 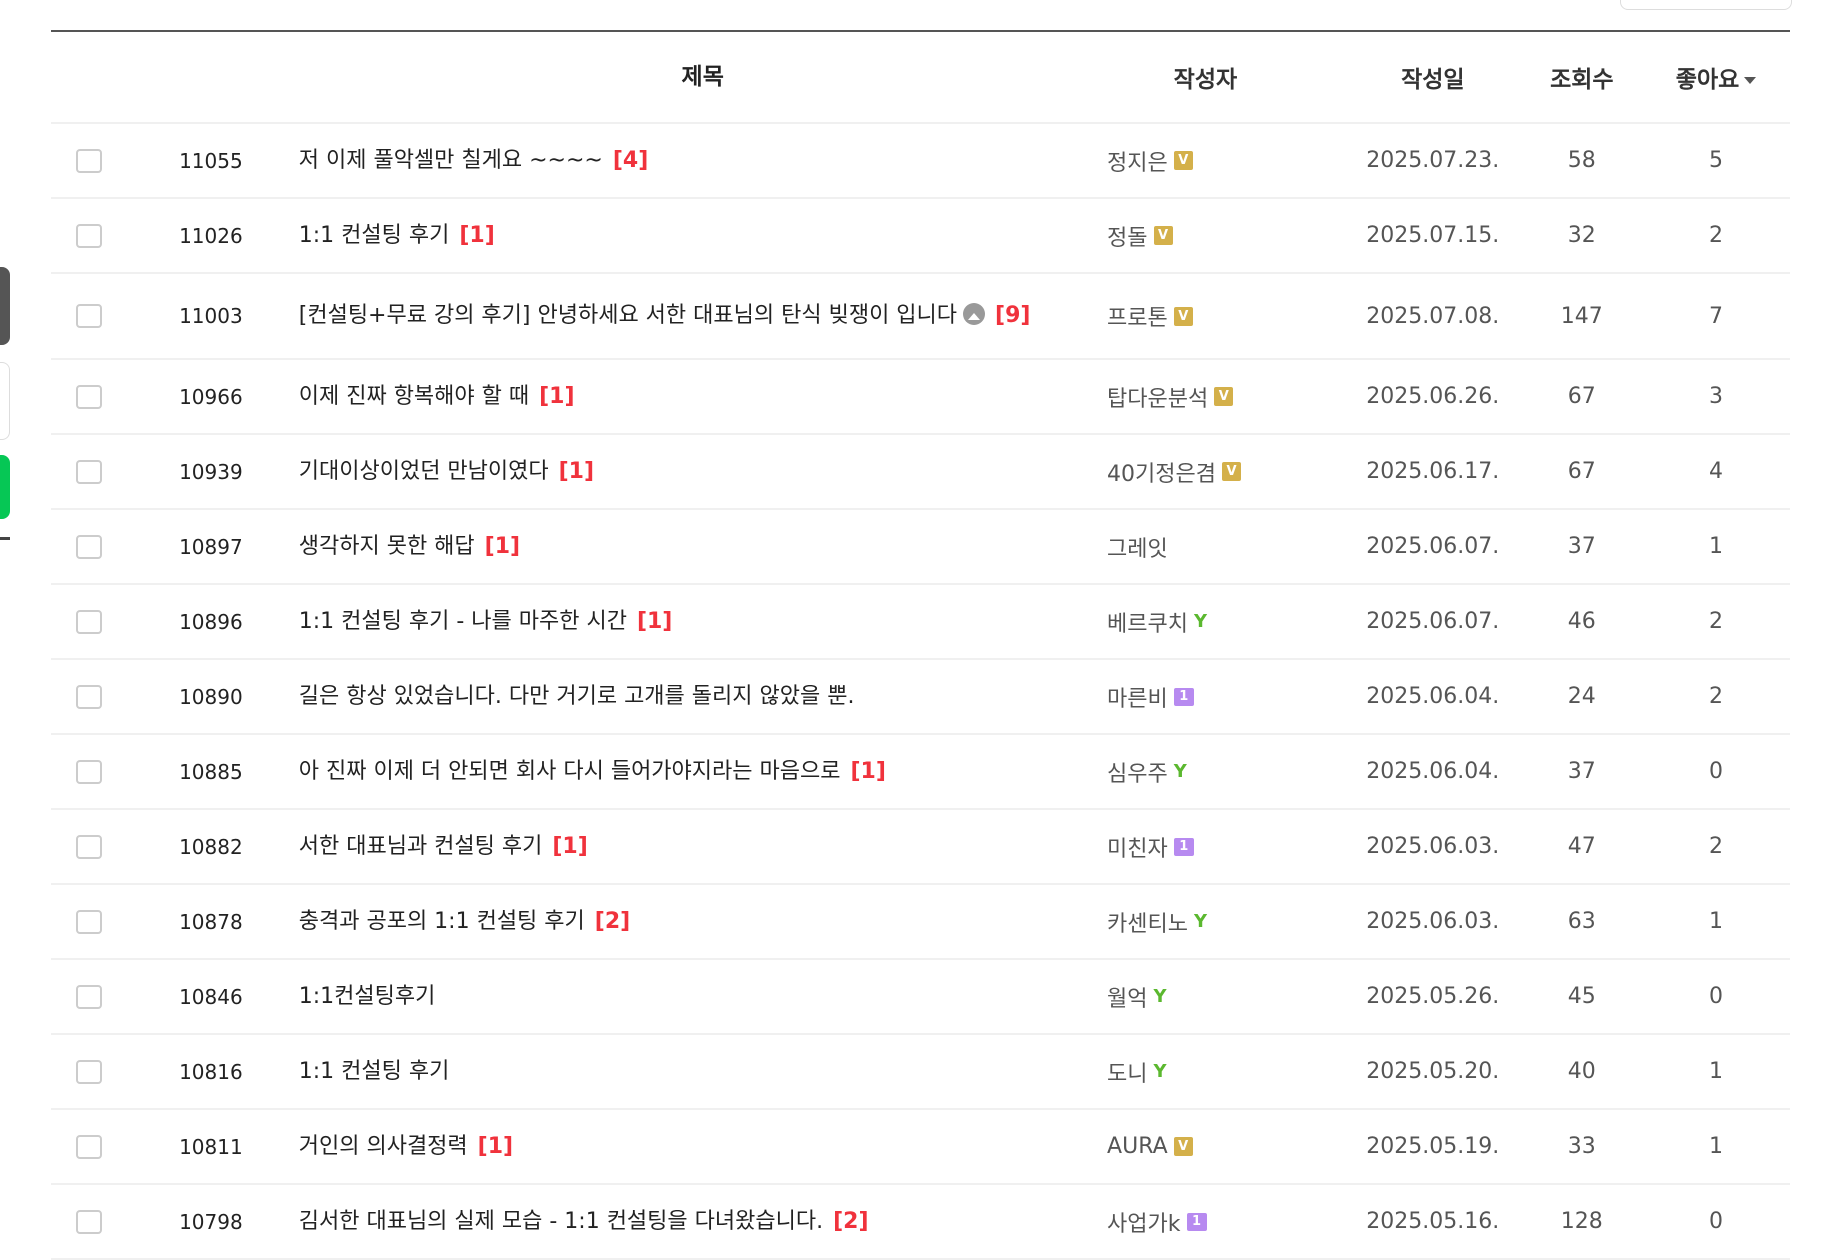 I want to click on post-title-link: 기대이상이었던 만남이였다, so click(x=423, y=471).